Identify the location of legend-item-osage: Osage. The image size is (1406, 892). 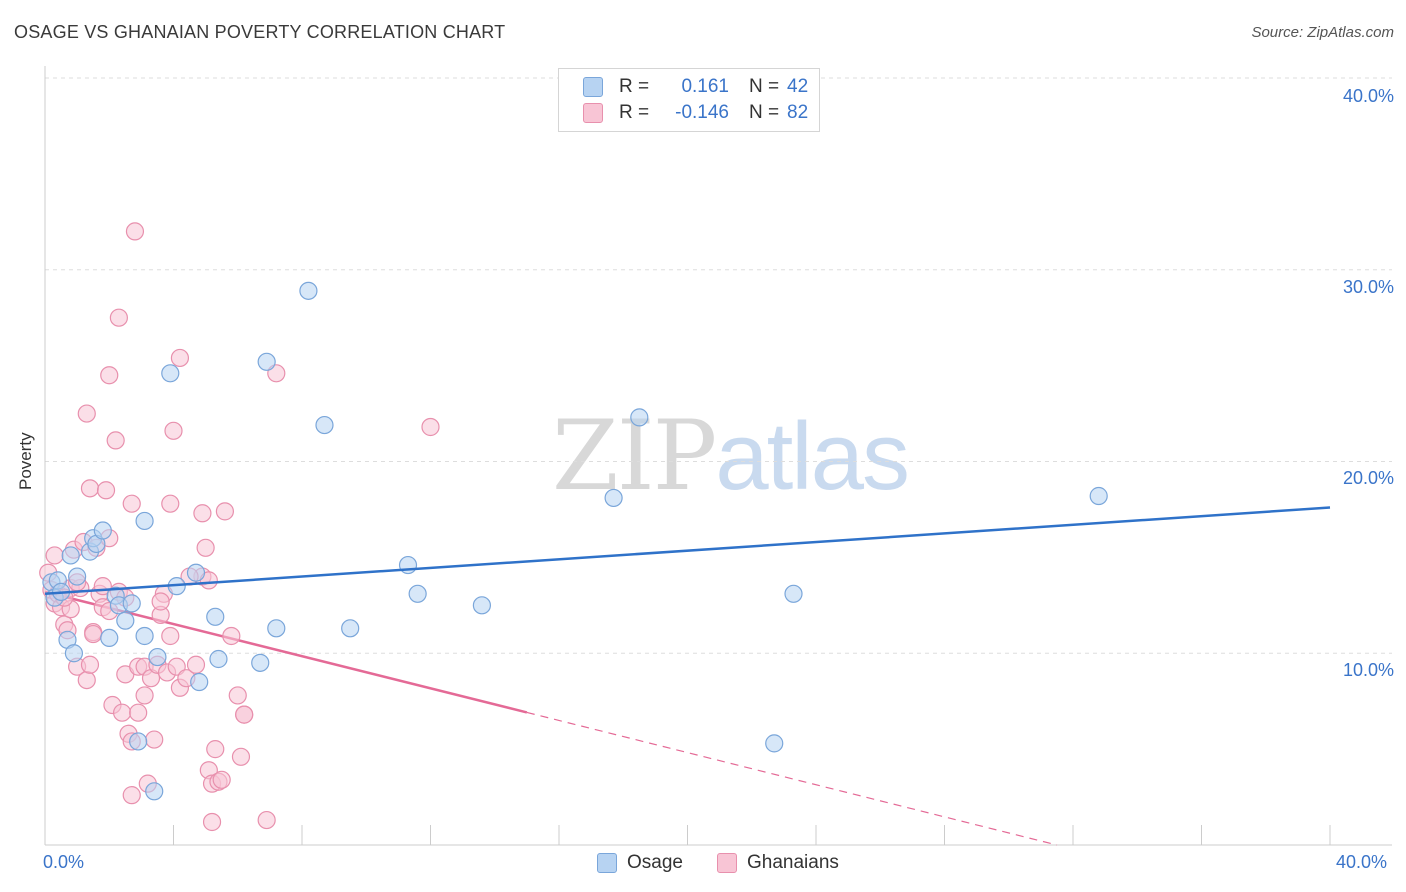
(640, 863).